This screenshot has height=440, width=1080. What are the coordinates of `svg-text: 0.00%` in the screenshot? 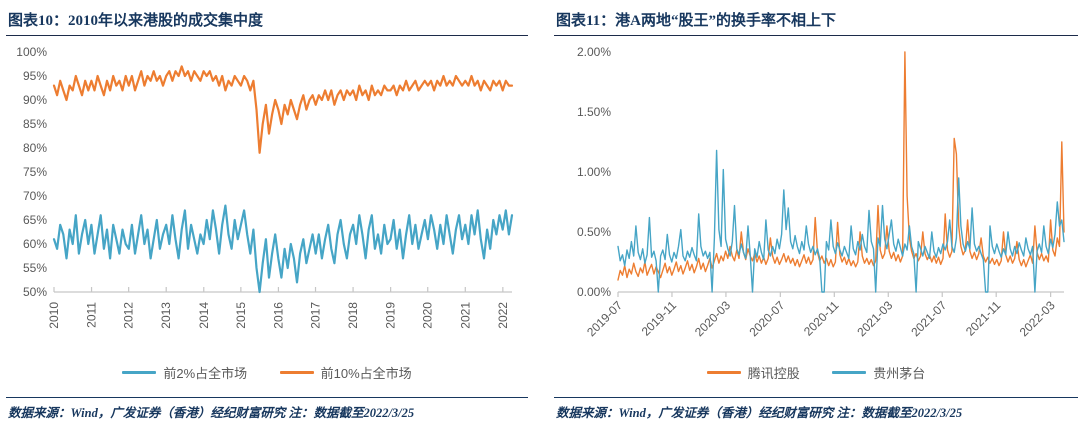 It's located at (594, 292).